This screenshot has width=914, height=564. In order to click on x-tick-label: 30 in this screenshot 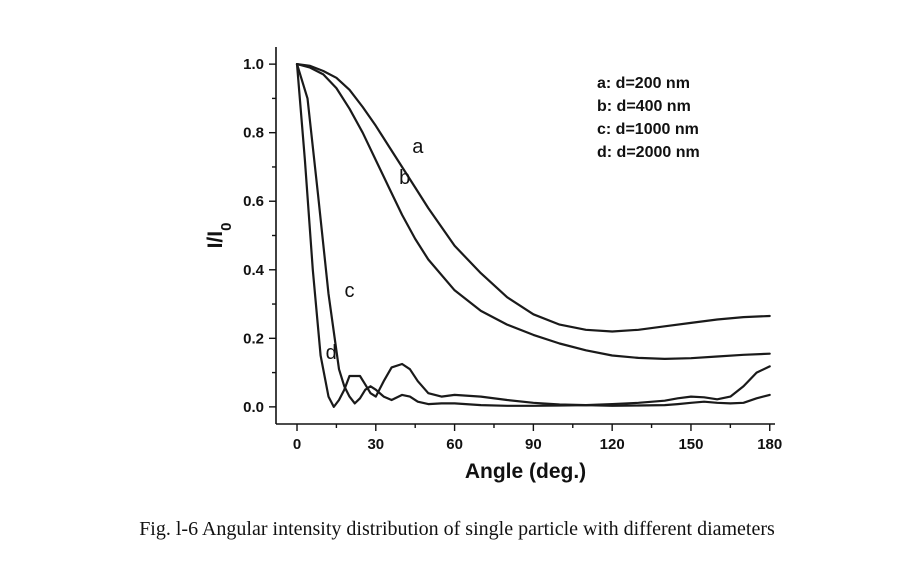, I will do `click(375, 444)`.